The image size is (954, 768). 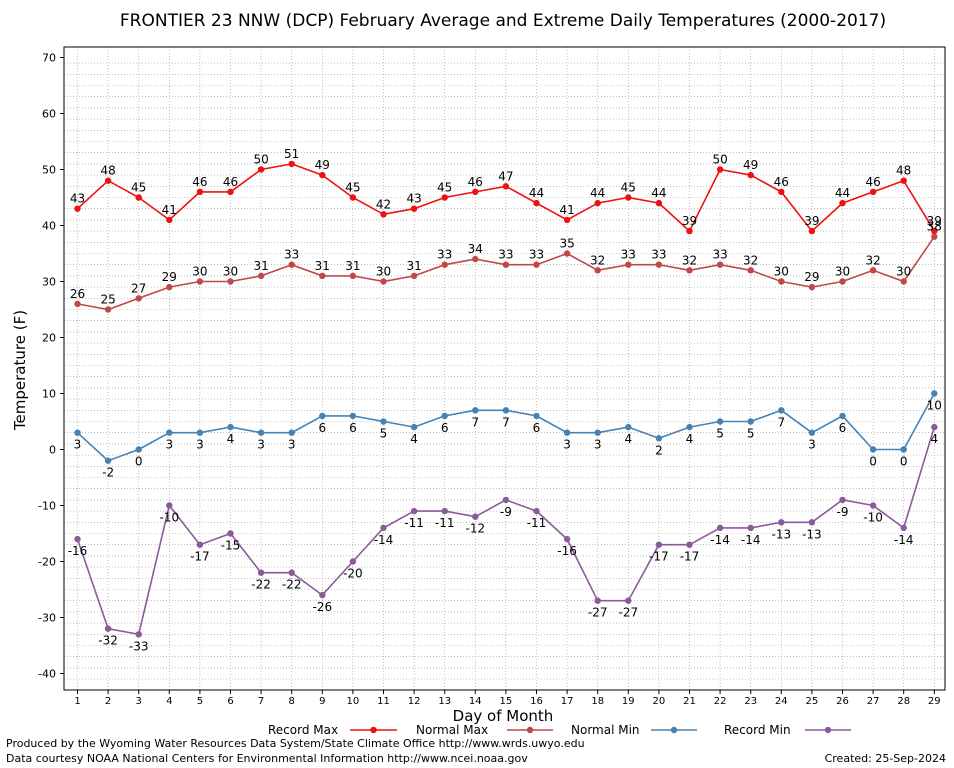 What do you see at coordinates (605, 730) in the screenshot?
I see `legend-label-normal-min: Normal Min` at bounding box center [605, 730].